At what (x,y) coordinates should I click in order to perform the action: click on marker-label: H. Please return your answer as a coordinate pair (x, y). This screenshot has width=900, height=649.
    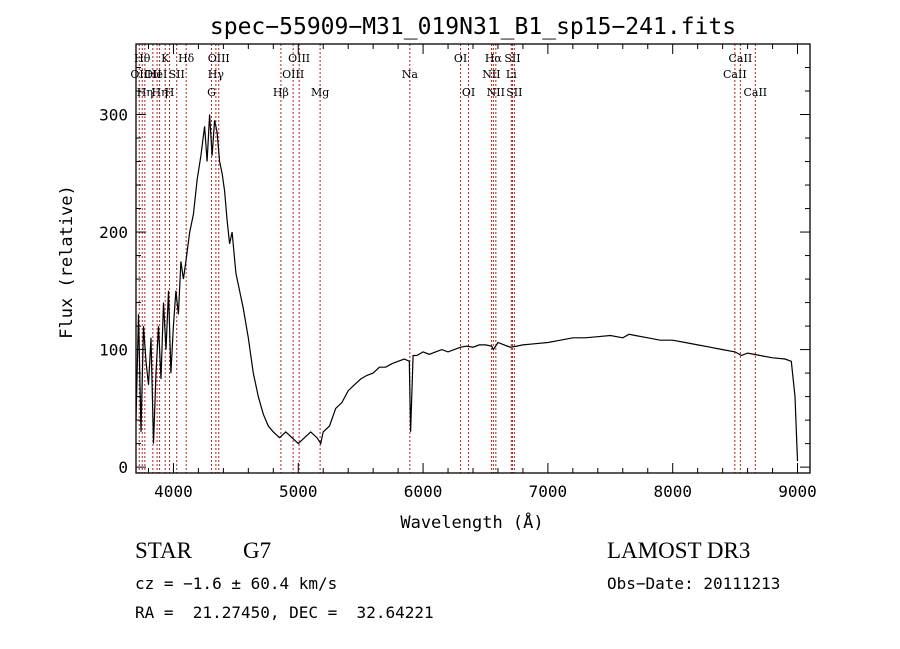
    Looking at the image, I should click on (170, 92).